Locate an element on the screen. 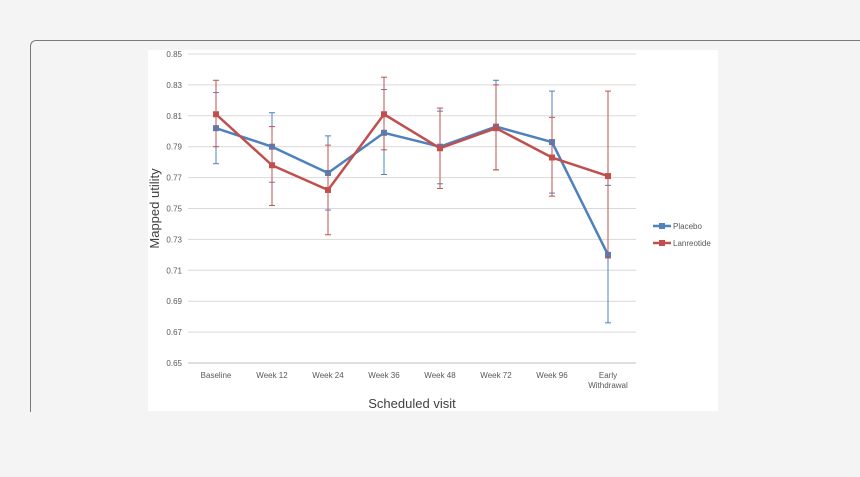  y-tick-label: 0.73 is located at coordinates (174, 239).